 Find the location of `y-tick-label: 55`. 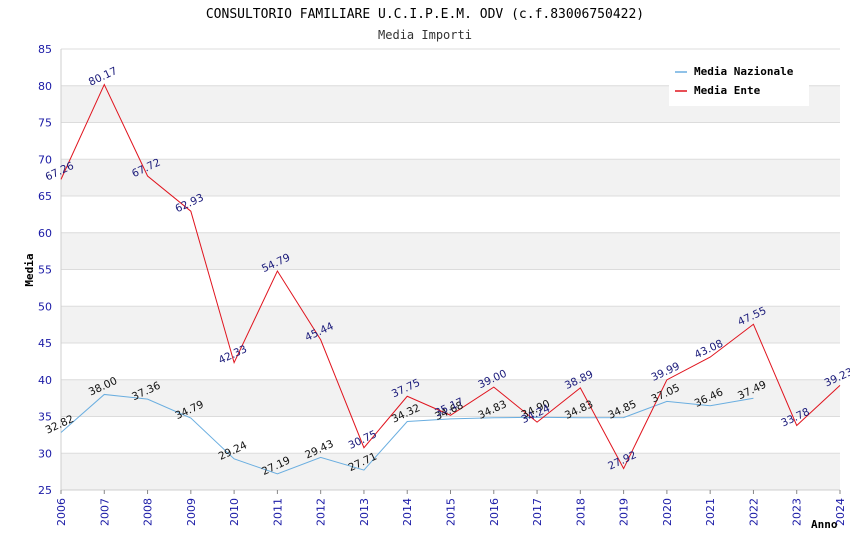

y-tick-label: 55 is located at coordinates (45, 270).